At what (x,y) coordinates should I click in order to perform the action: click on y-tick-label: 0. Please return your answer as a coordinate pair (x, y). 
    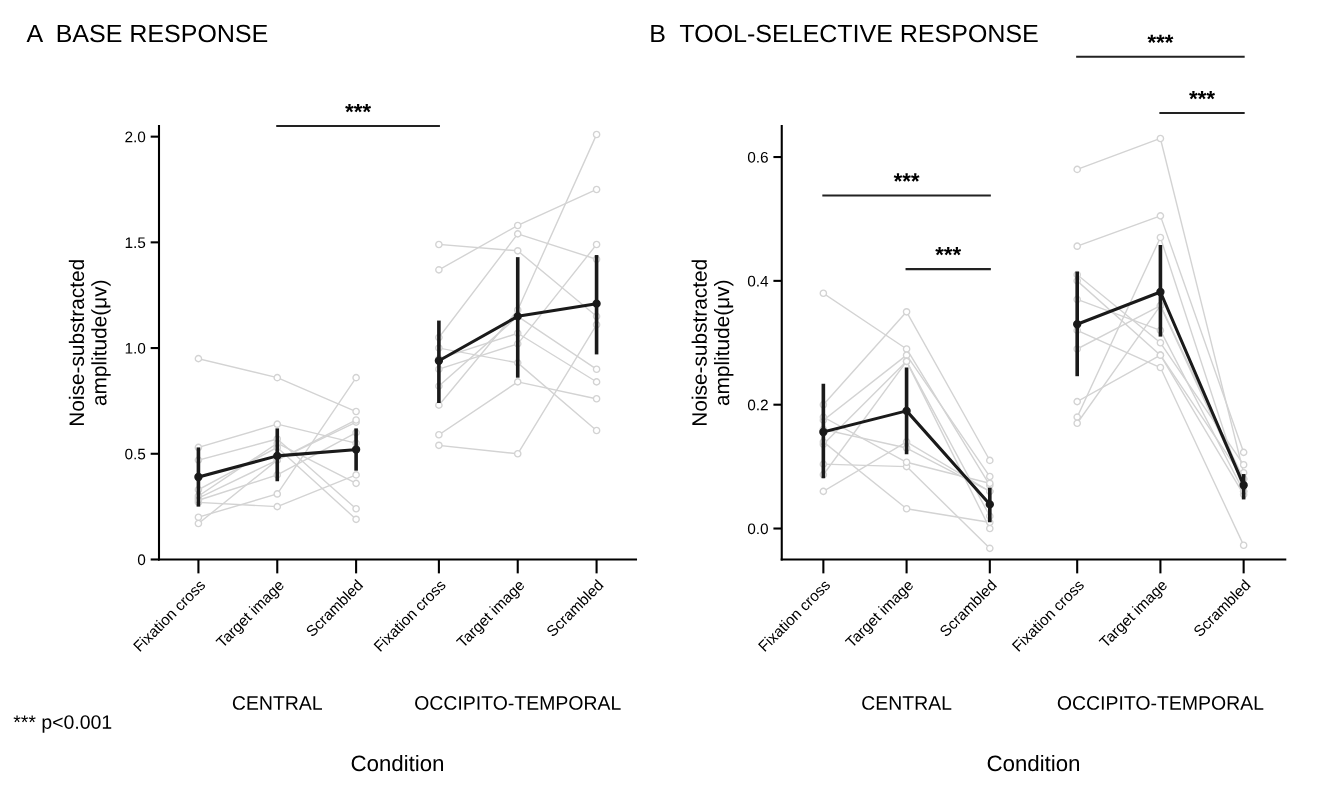
    Looking at the image, I should click on (141, 560).